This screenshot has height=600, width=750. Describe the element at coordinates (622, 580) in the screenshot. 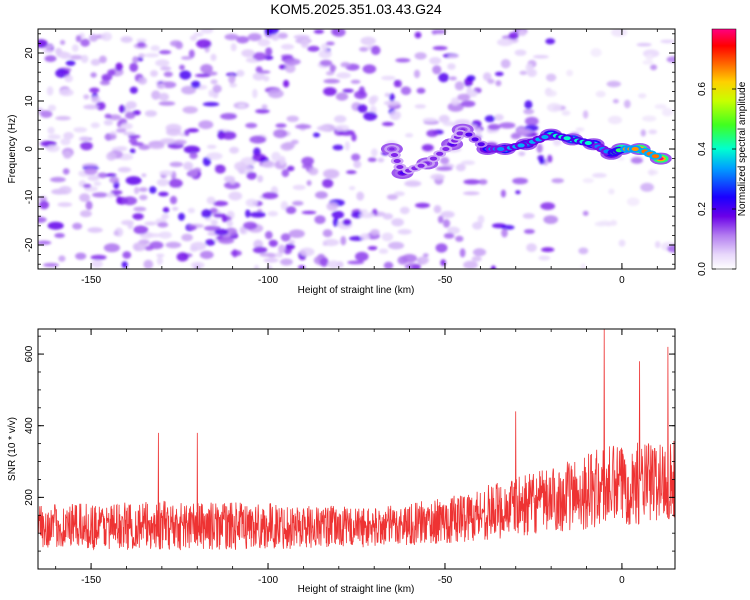

I see `x-tick-label: 0` at that location.